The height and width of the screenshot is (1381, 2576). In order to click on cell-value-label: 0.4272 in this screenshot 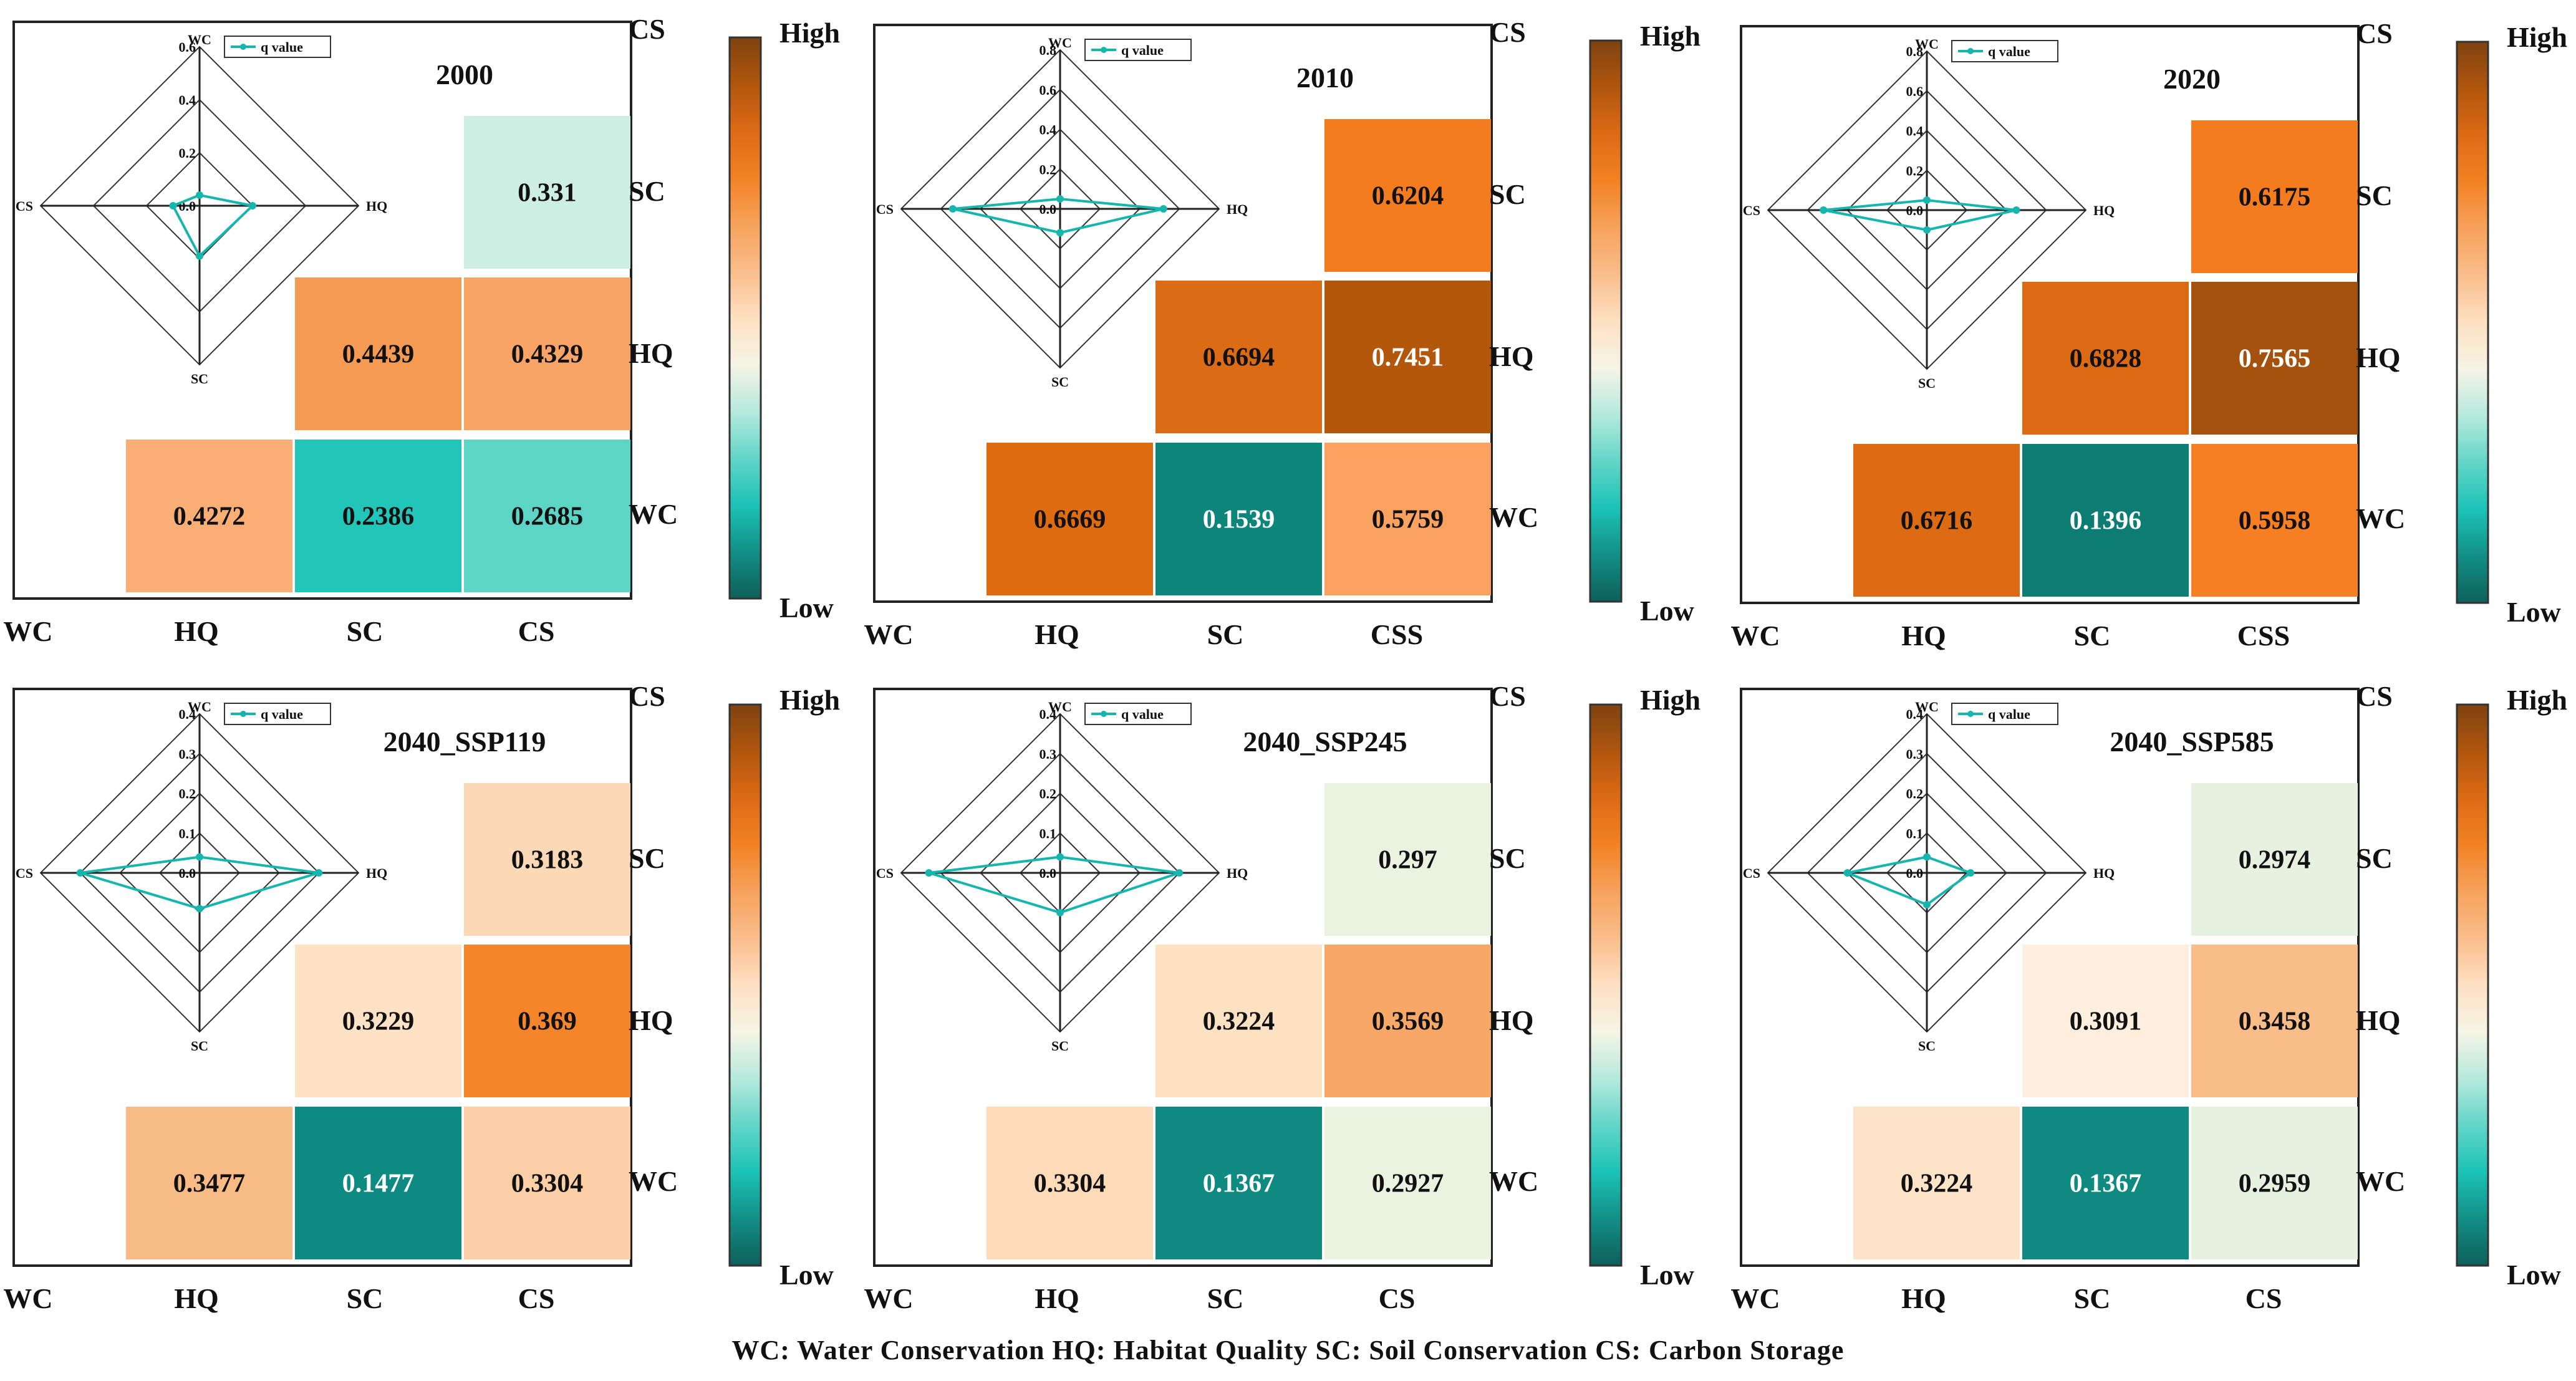, I will do `click(209, 517)`.